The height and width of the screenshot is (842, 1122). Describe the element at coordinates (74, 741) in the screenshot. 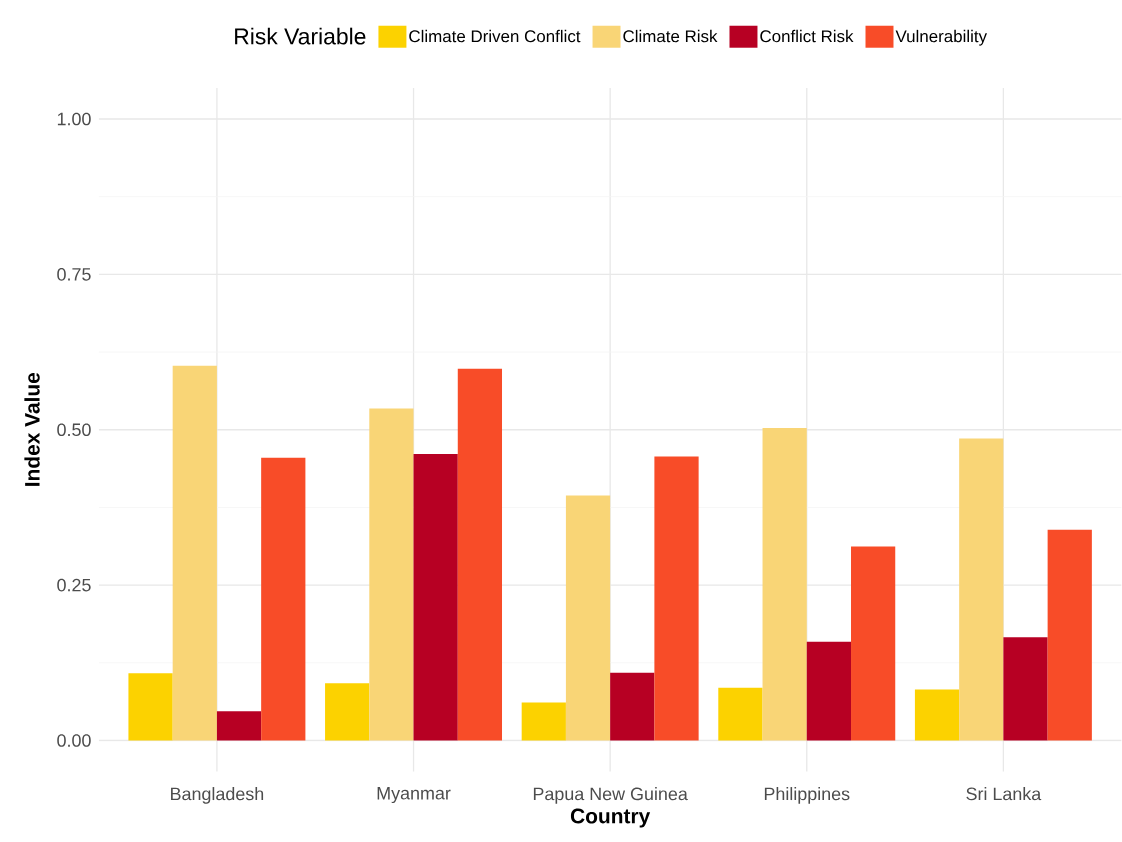

I see `y-tick-label: 0.00` at that location.